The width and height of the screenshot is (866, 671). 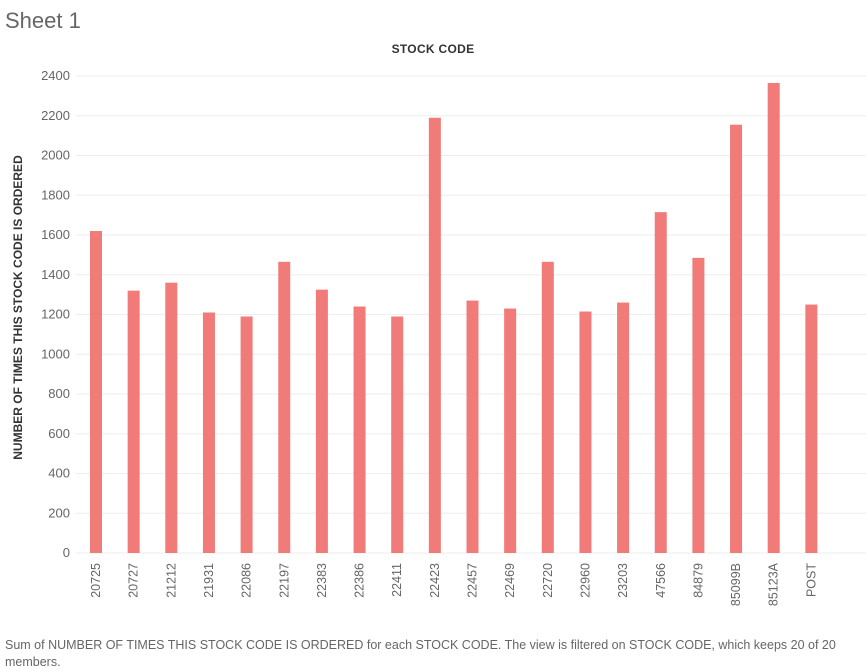 I want to click on sheet-title: Sheet 1, so click(x=43, y=20).